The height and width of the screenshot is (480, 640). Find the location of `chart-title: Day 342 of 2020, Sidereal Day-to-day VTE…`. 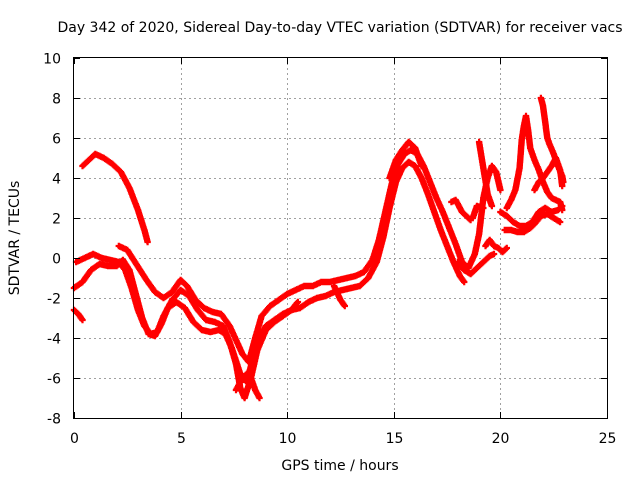

chart-title: Day 342 of 2020, Sidereal Day-to-day VTE… is located at coordinates (339, 28).